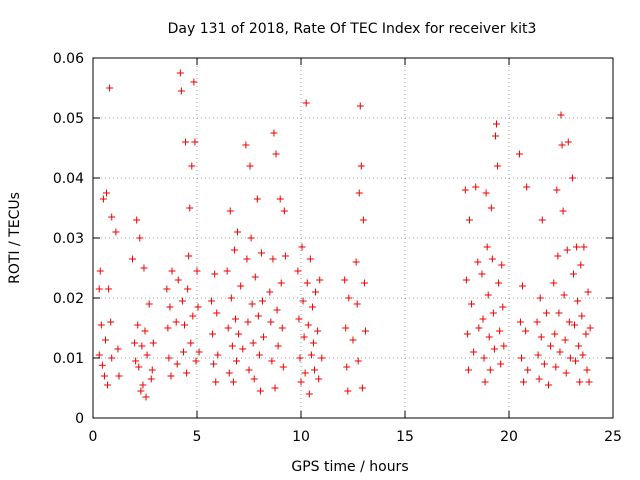 The image size is (640, 480). What do you see at coordinates (509, 437) in the screenshot?
I see `x-tick-label: 20` at bounding box center [509, 437].